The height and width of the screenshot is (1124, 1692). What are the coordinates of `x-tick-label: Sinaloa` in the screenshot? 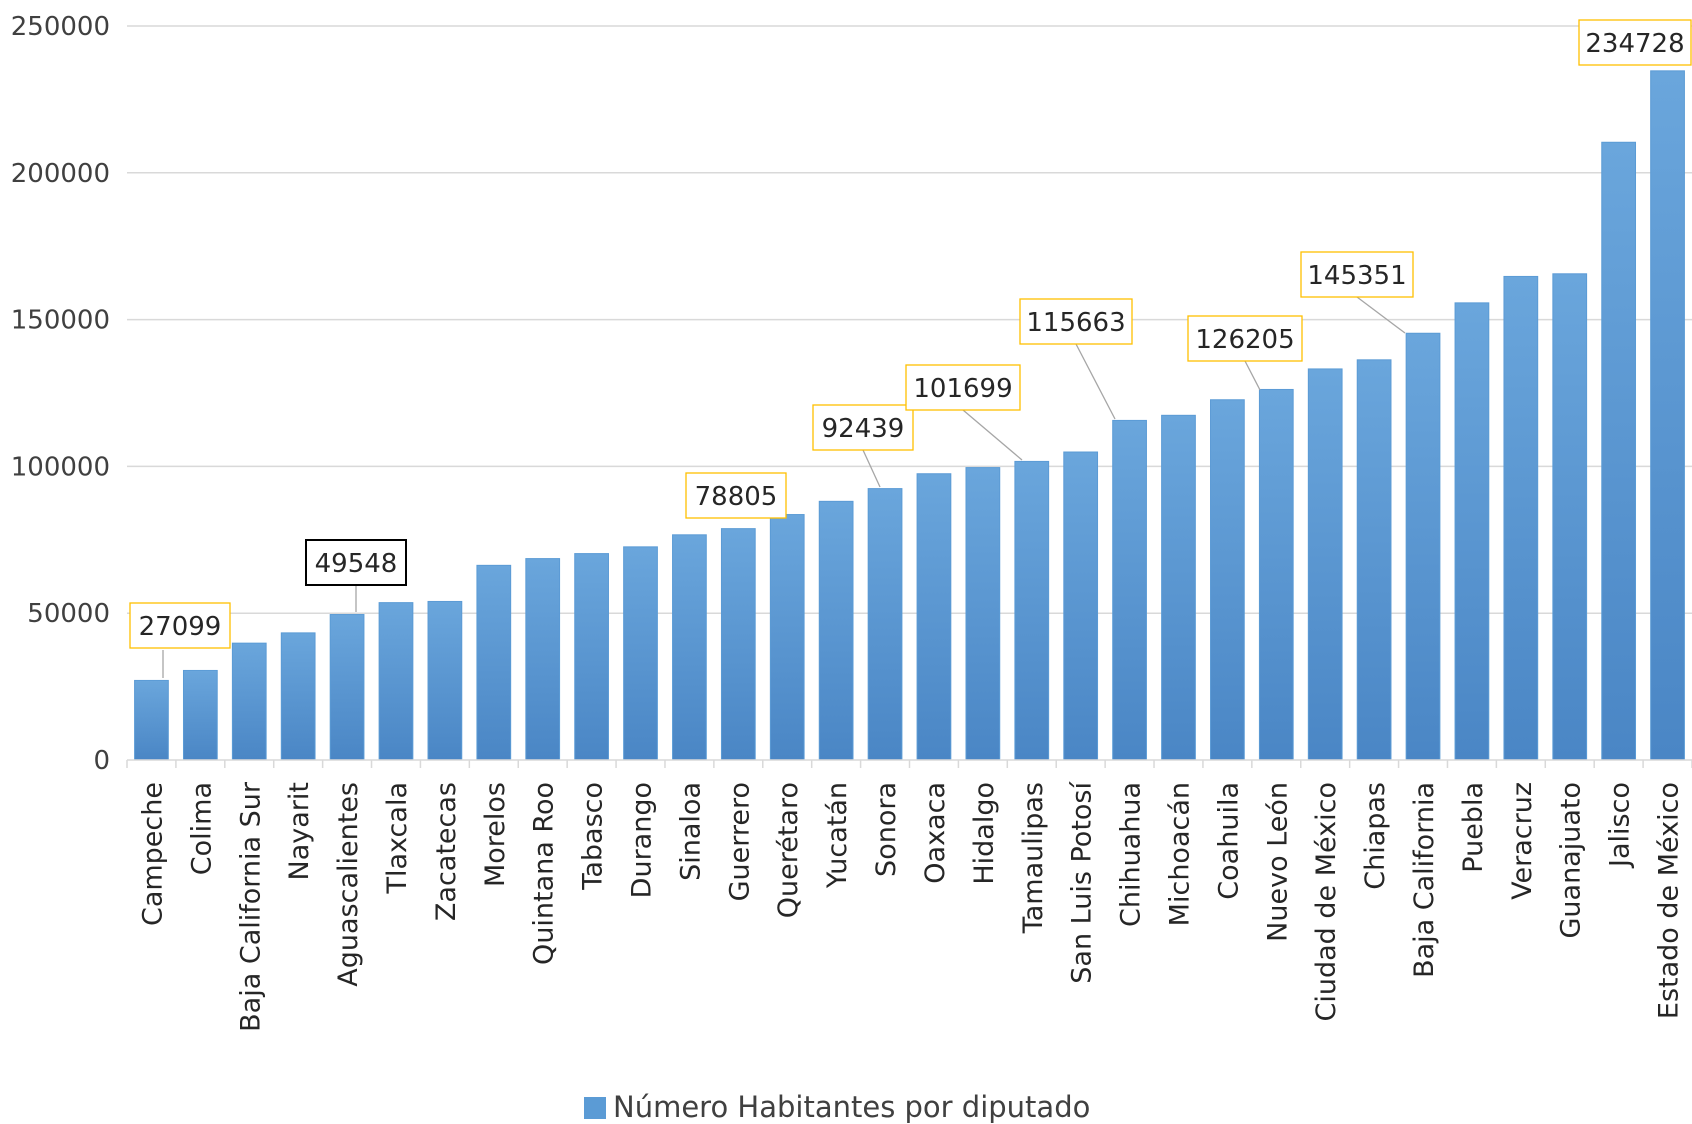 It's located at (690, 831).